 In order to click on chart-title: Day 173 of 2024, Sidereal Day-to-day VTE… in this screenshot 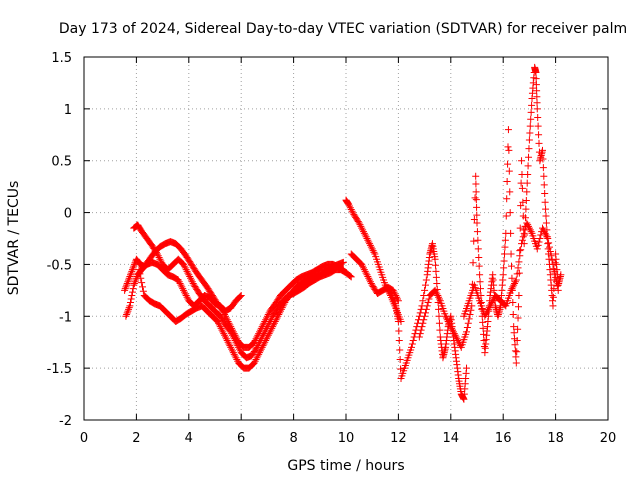, I will do `click(343, 29)`.